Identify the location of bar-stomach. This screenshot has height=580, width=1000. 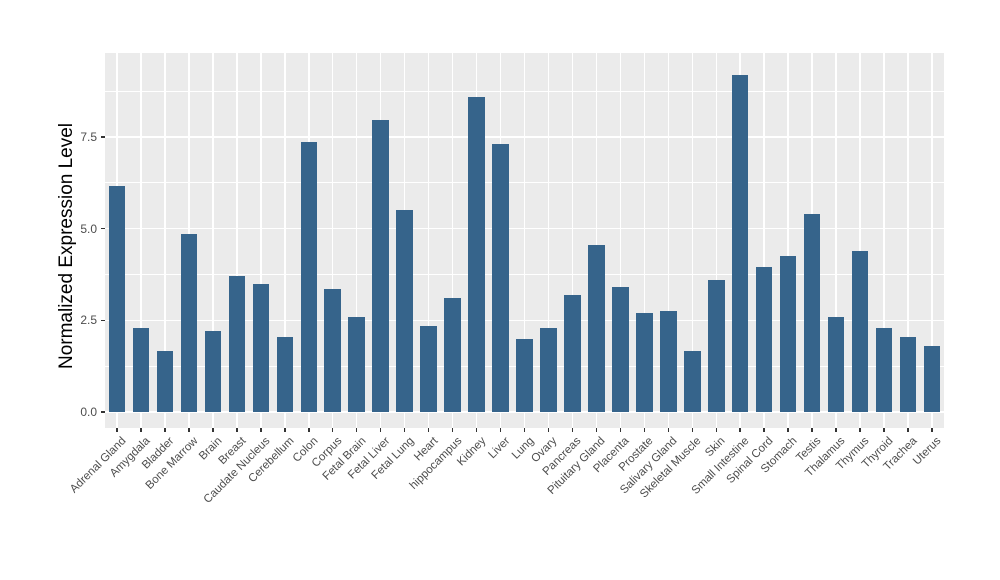
(788, 334).